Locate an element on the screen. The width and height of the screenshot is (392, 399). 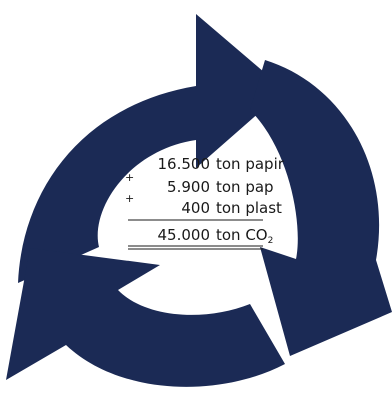
row-3-label: ton plast is located at coordinates (249, 208).